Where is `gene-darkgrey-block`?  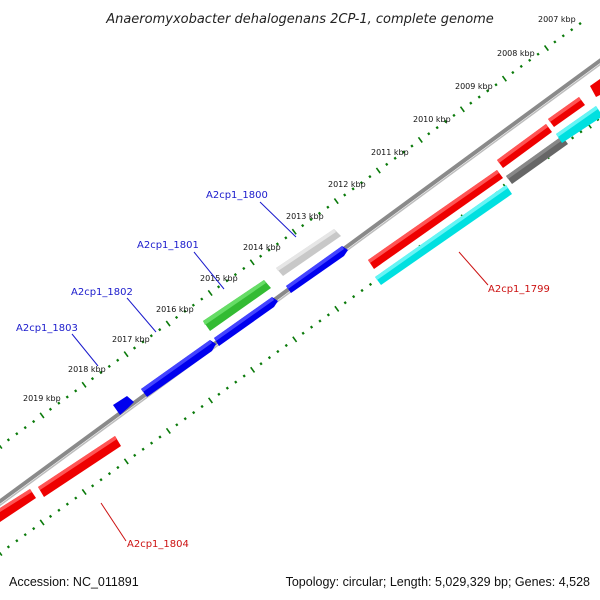 gene-darkgrey-block is located at coordinates (537, 160).